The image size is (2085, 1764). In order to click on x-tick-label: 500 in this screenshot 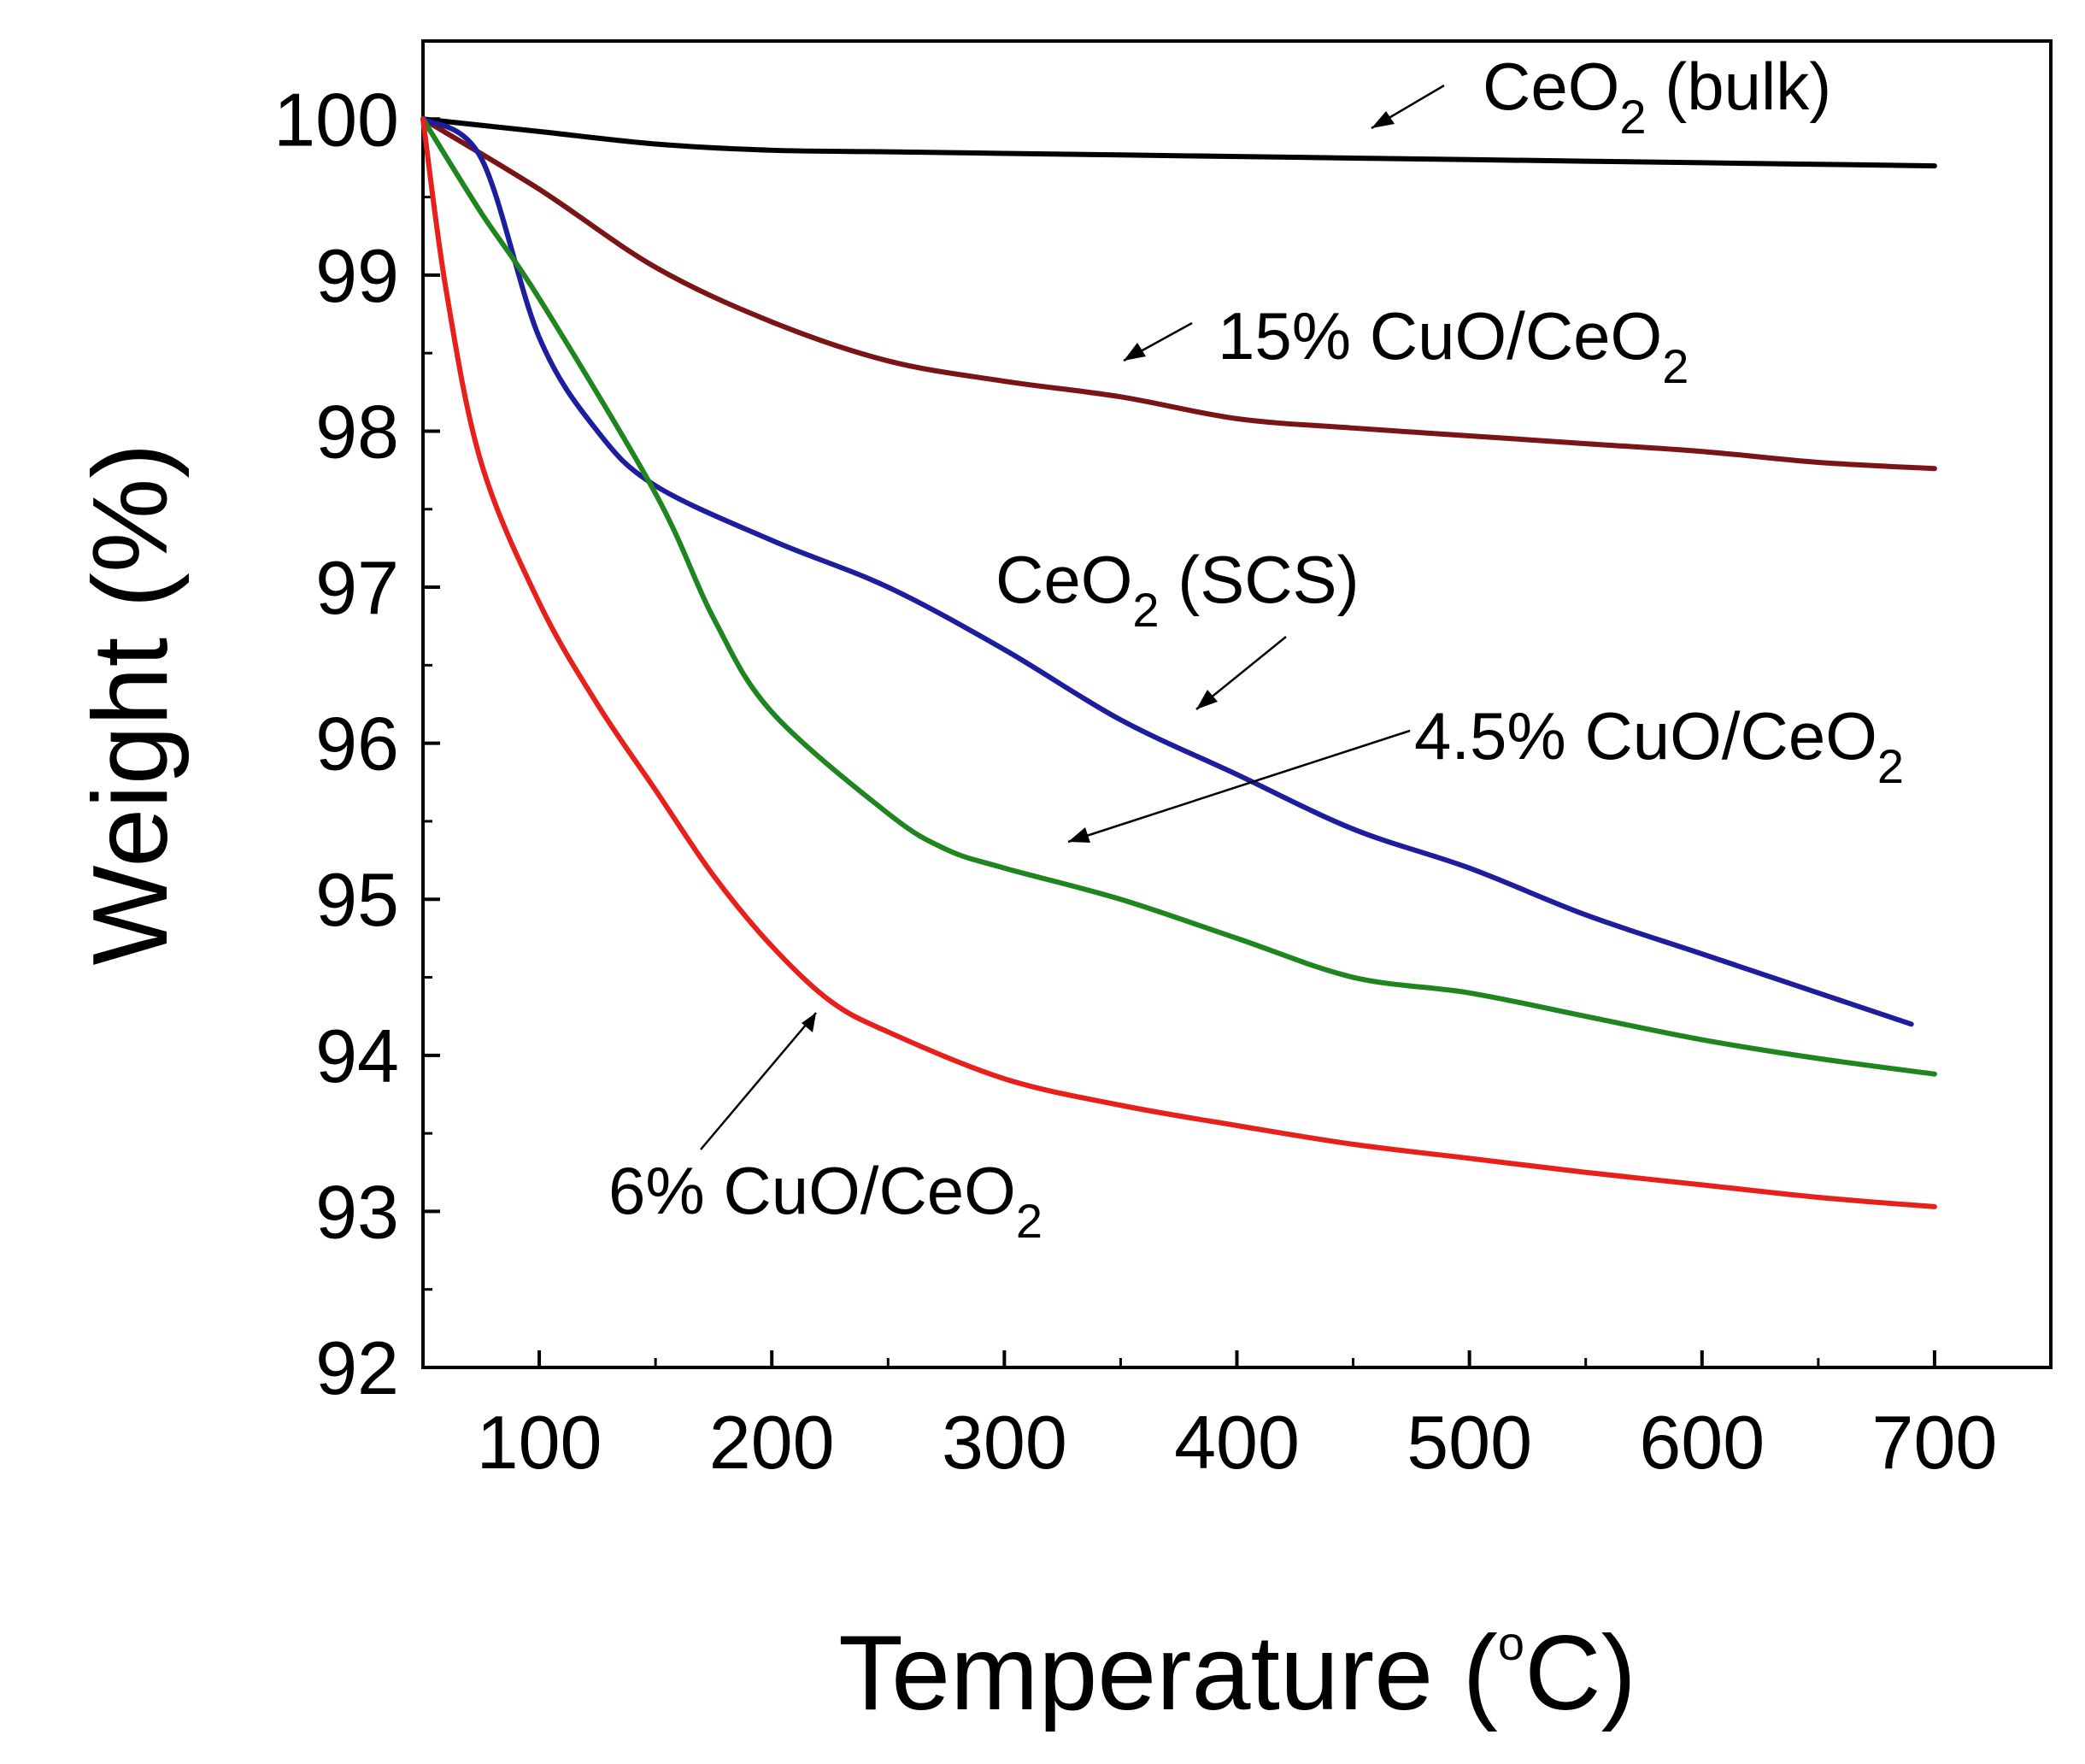, I will do `click(1469, 1442)`.